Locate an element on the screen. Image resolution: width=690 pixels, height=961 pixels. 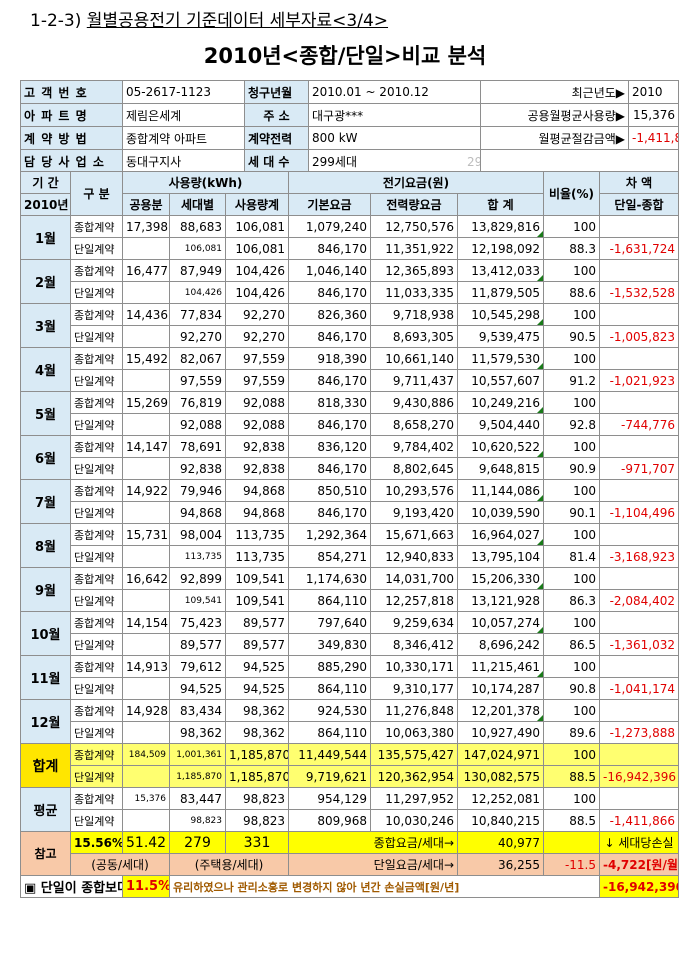
cell: 97,559 is located at coordinates (257, 358).